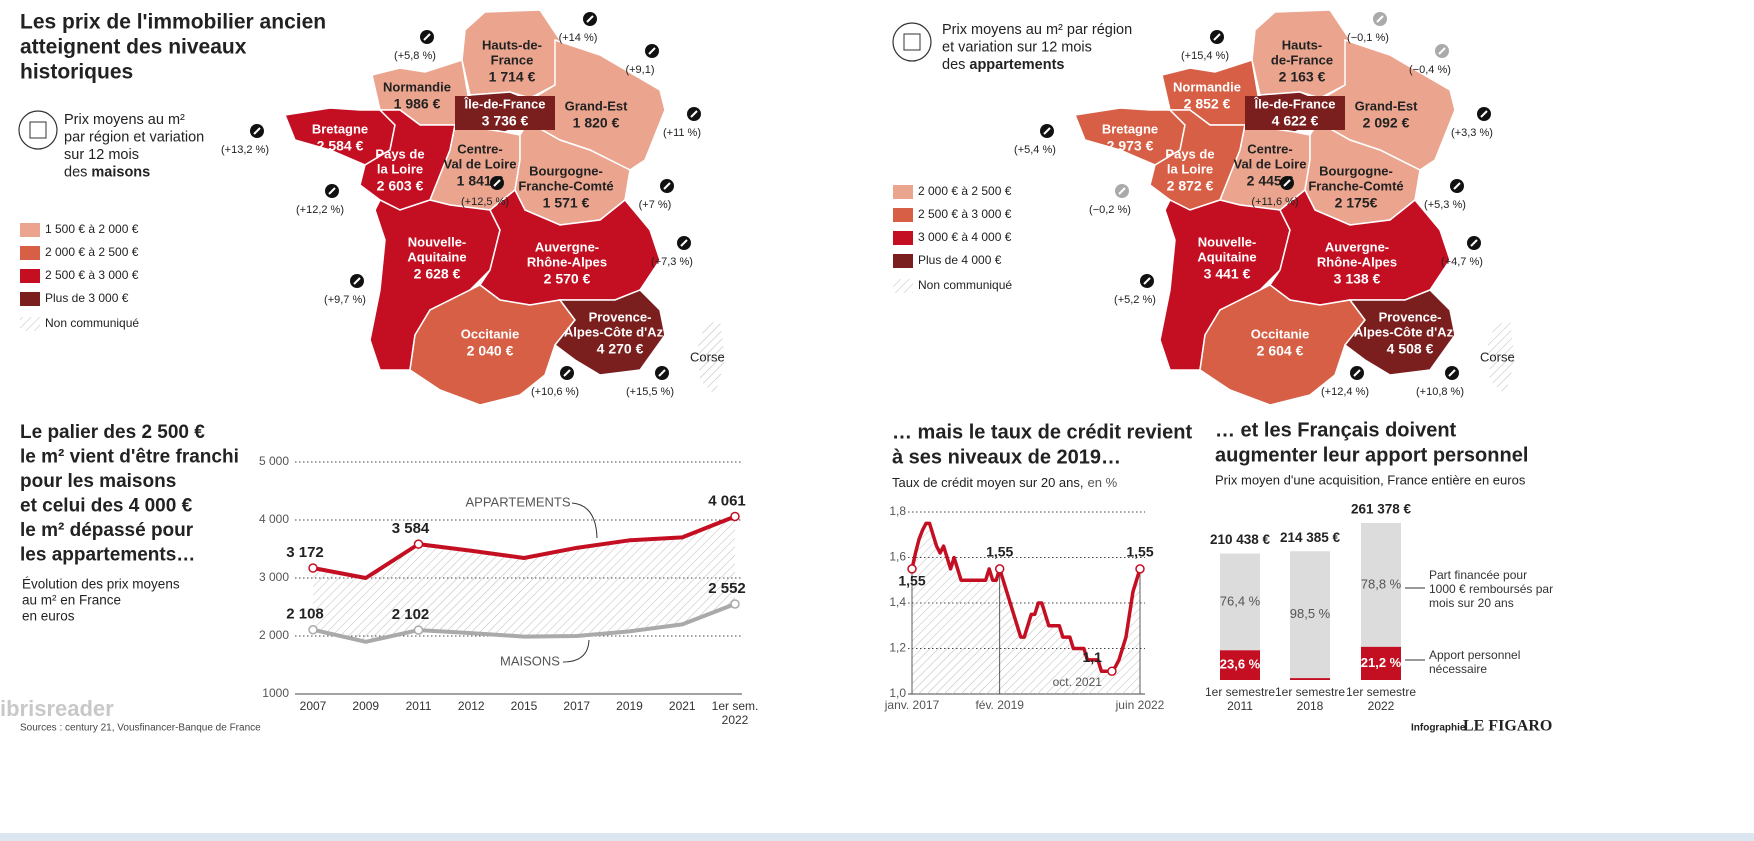 This screenshot has width=1754, height=841. I want to click on region-change: (+5,8 %), so click(415, 56).